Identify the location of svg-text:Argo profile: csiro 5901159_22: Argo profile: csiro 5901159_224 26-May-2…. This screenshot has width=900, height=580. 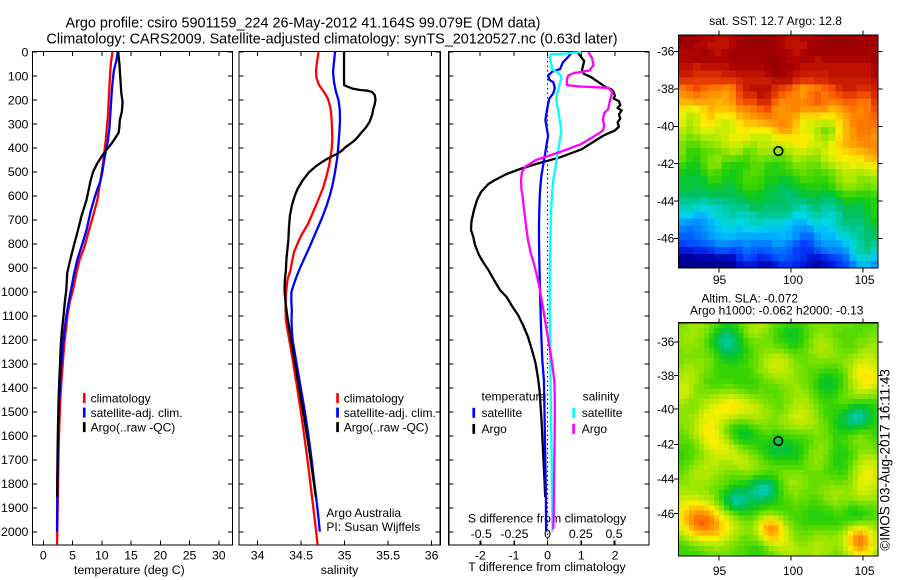
(303, 23).